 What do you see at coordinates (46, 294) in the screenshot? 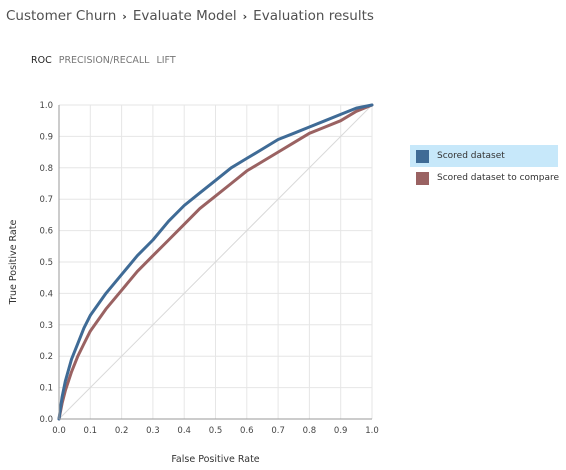
I see `y-tick-label: 0.4` at bounding box center [46, 294].